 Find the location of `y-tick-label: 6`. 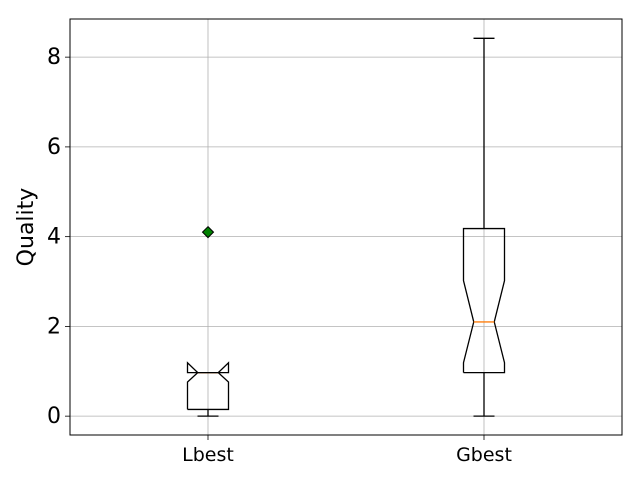

y-tick-label: 6 is located at coordinates (54, 147).